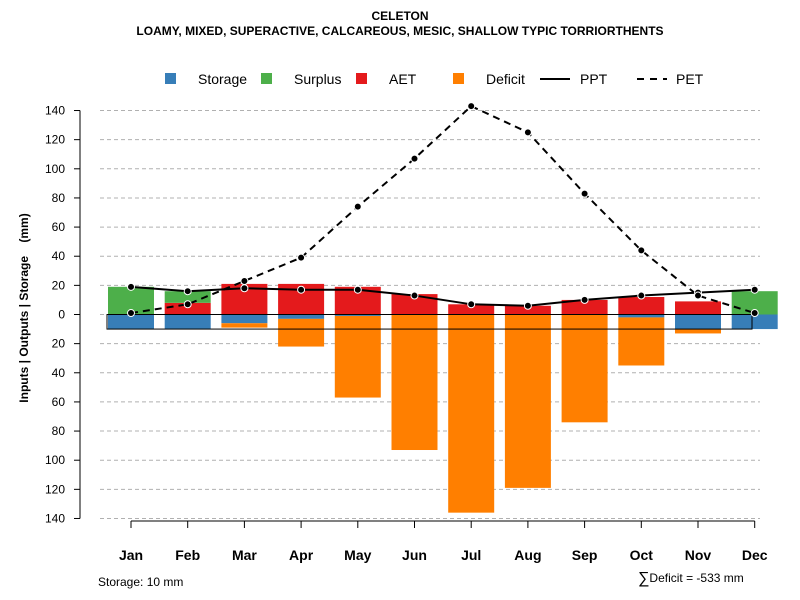 This screenshot has height=600, width=800. I want to click on bar-deficit-mar, so click(244, 325).